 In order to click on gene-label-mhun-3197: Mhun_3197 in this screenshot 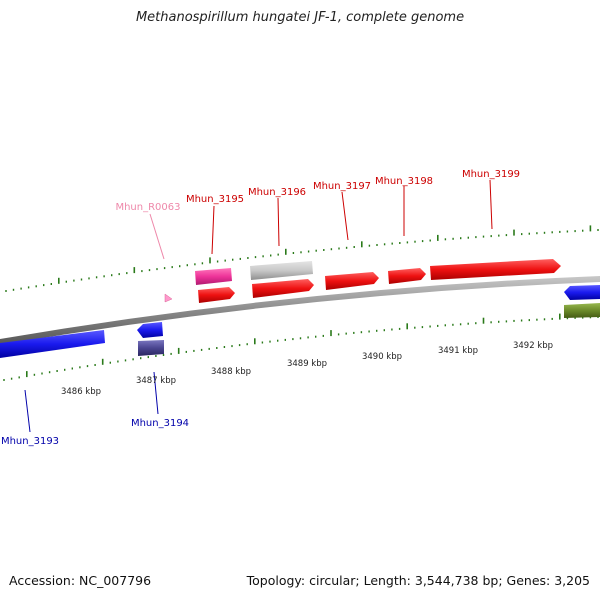, I will do `click(342, 186)`.